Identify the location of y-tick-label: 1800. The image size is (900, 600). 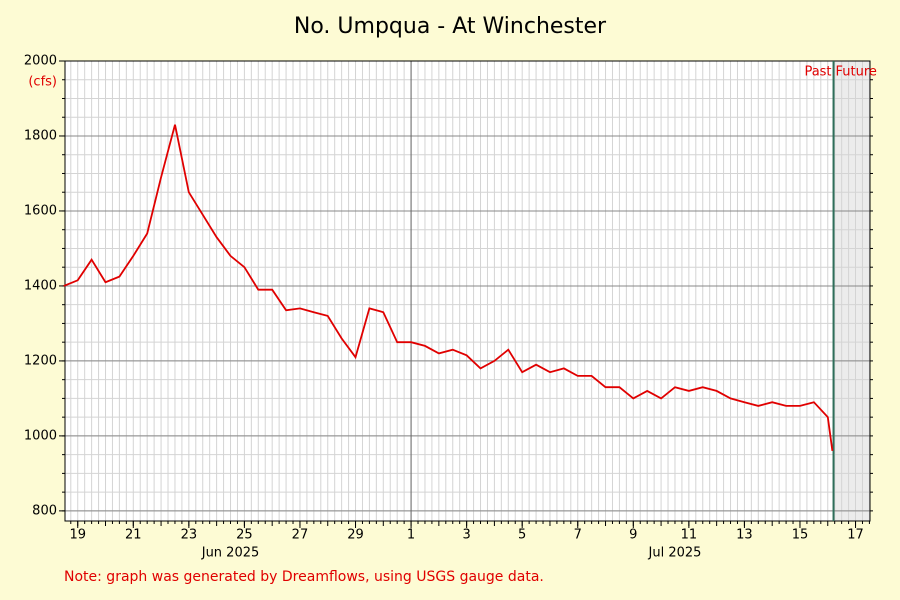
(40, 135).